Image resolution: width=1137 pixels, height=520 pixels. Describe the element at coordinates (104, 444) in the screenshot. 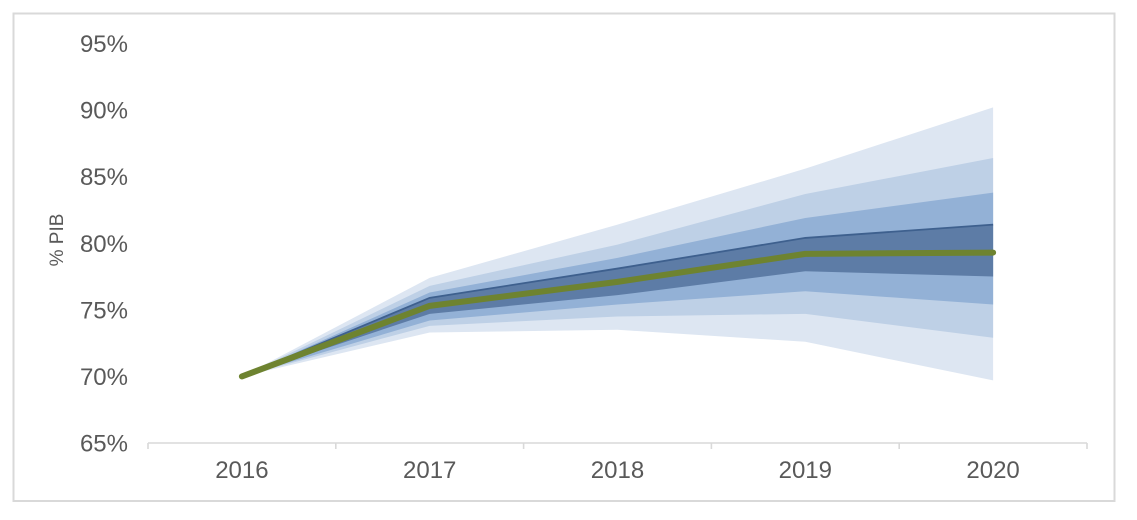

I see `y-axis-tick-label: 65%` at that location.